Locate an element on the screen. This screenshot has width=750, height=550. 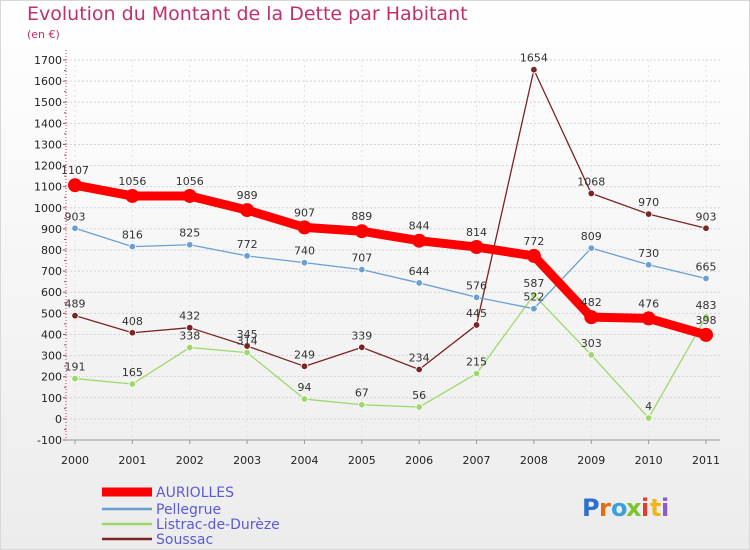
y-tick-label: 800 is located at coordinates (51, 250).